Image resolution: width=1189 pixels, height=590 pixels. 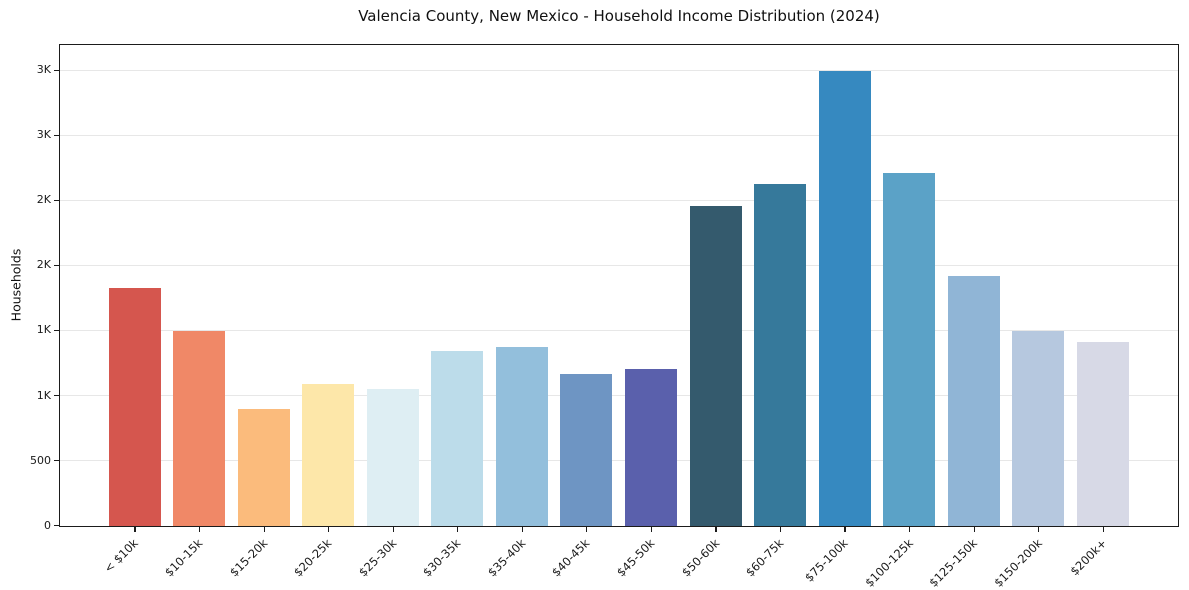 What do you see at coordinates (121, 556) in the screenshot?
I see `x-tick-label: < $10k` at bounding box center [121, 556].